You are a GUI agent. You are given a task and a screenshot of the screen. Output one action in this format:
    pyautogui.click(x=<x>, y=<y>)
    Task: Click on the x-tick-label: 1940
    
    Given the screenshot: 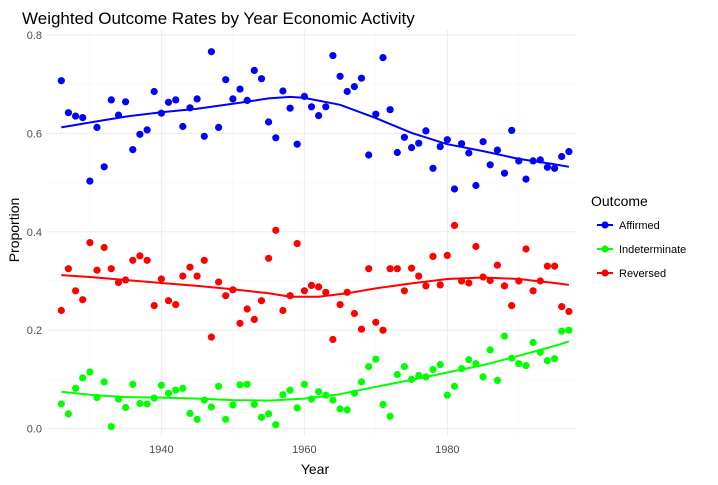 What is the action you would take?
    pyautogui.click(x=161, y=450)
    